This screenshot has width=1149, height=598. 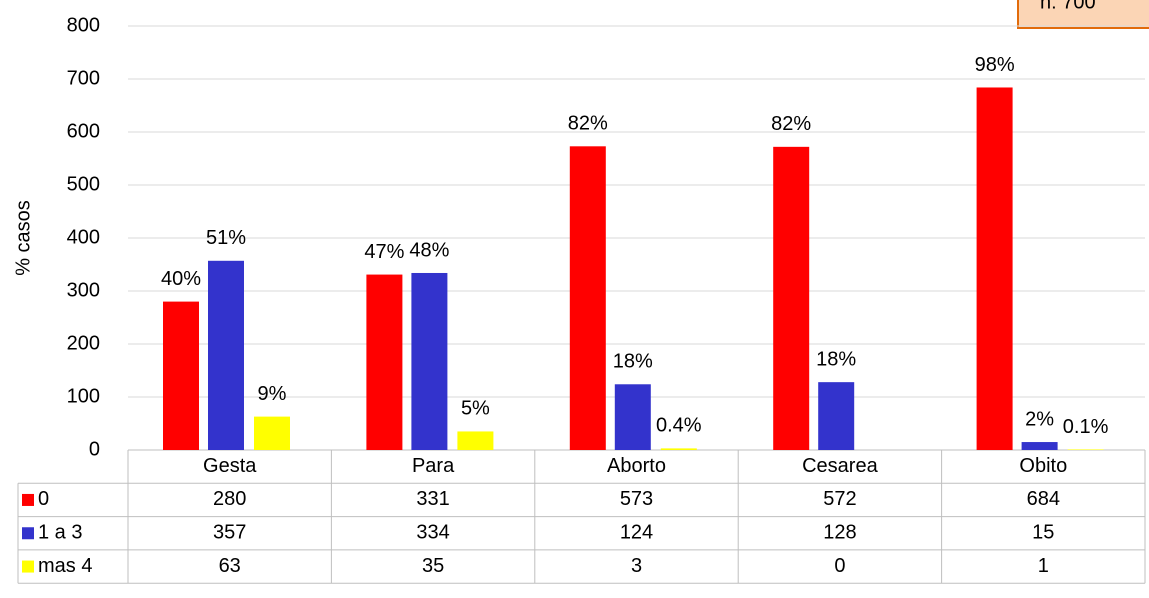 I want to click on data-label: 51%, so click(x=226, y=238).